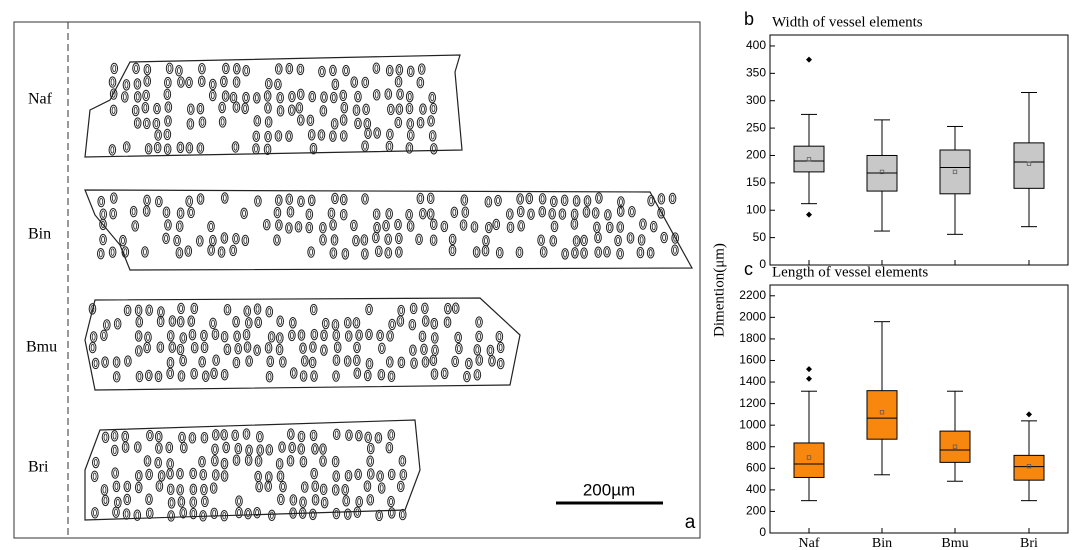 This screenshot has height=550, width=1072. What do you see at coordinates (850, 272) in the screenshot?
I see `chart-title: Length of vessel elements` at bounding box center [850, 272].